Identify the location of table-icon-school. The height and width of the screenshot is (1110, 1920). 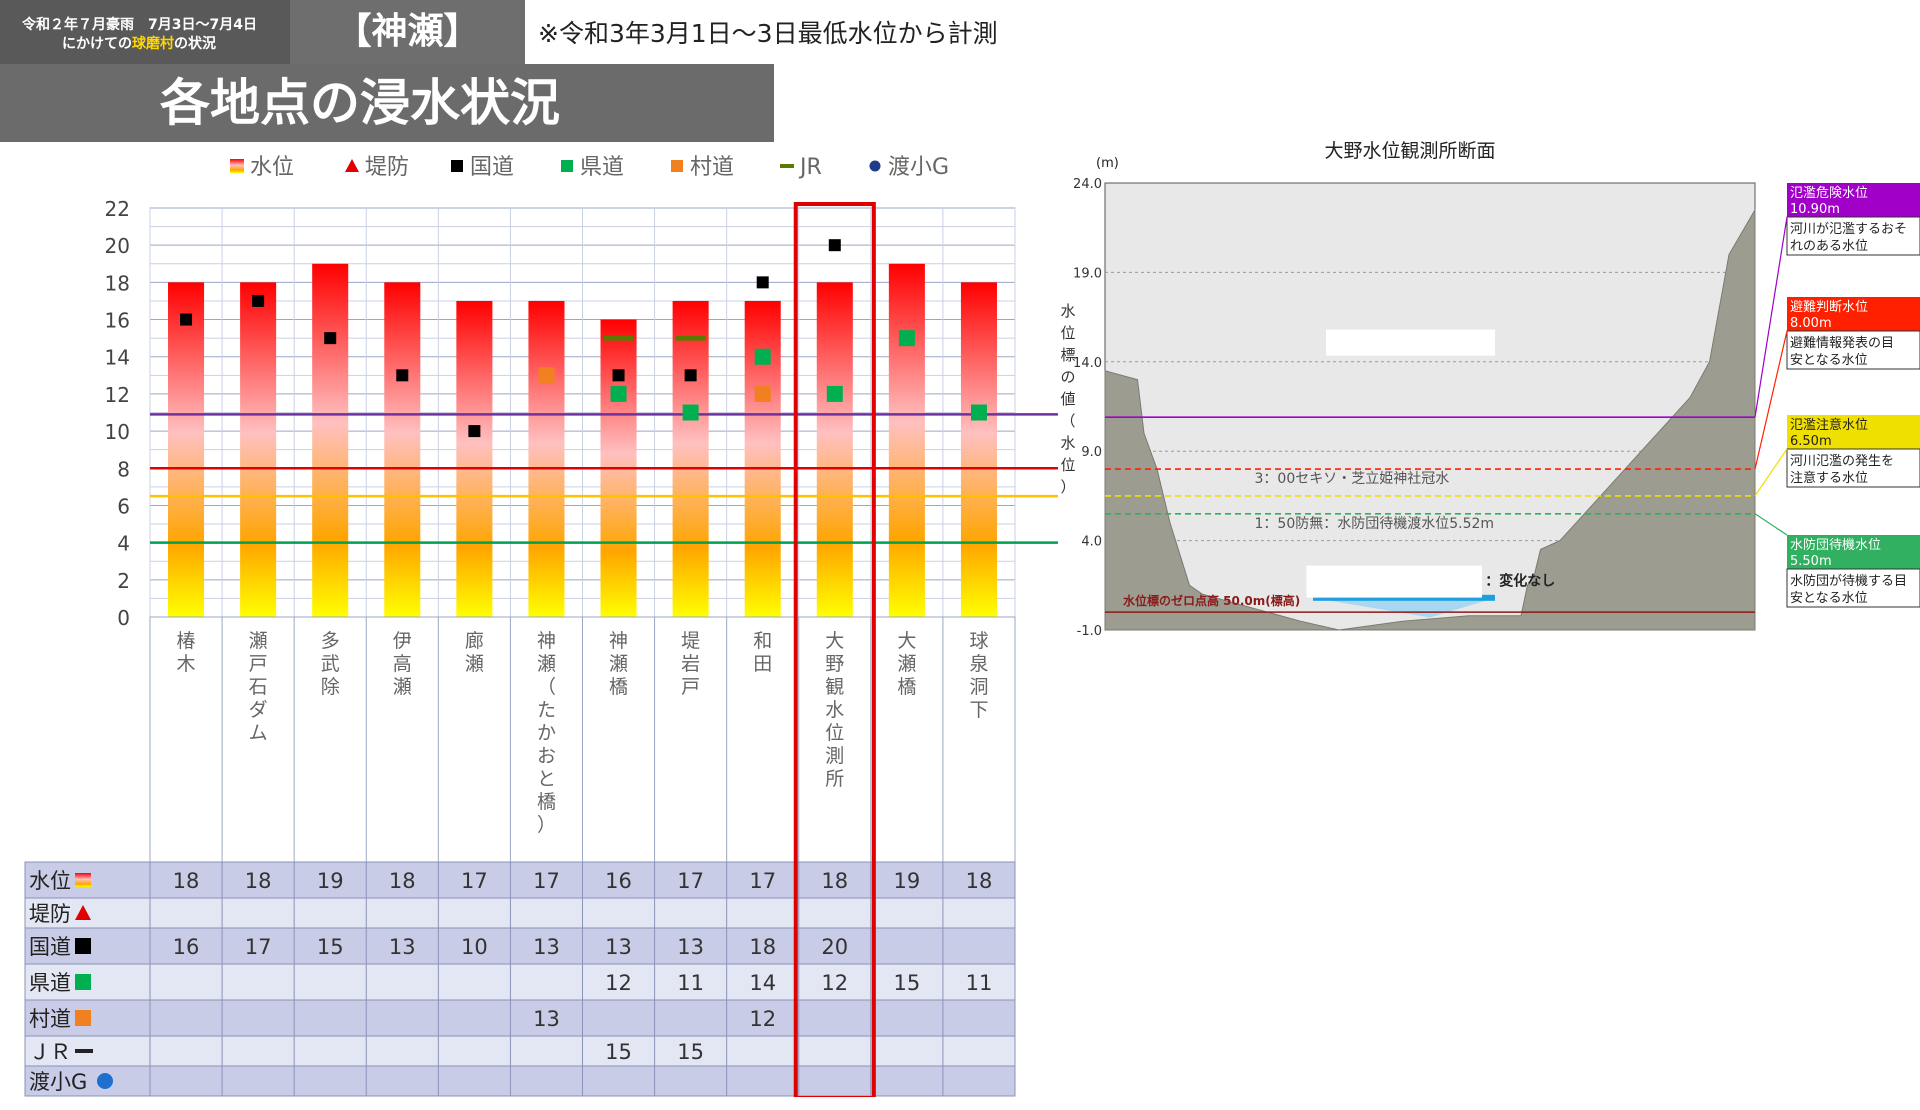
(105, 1081).